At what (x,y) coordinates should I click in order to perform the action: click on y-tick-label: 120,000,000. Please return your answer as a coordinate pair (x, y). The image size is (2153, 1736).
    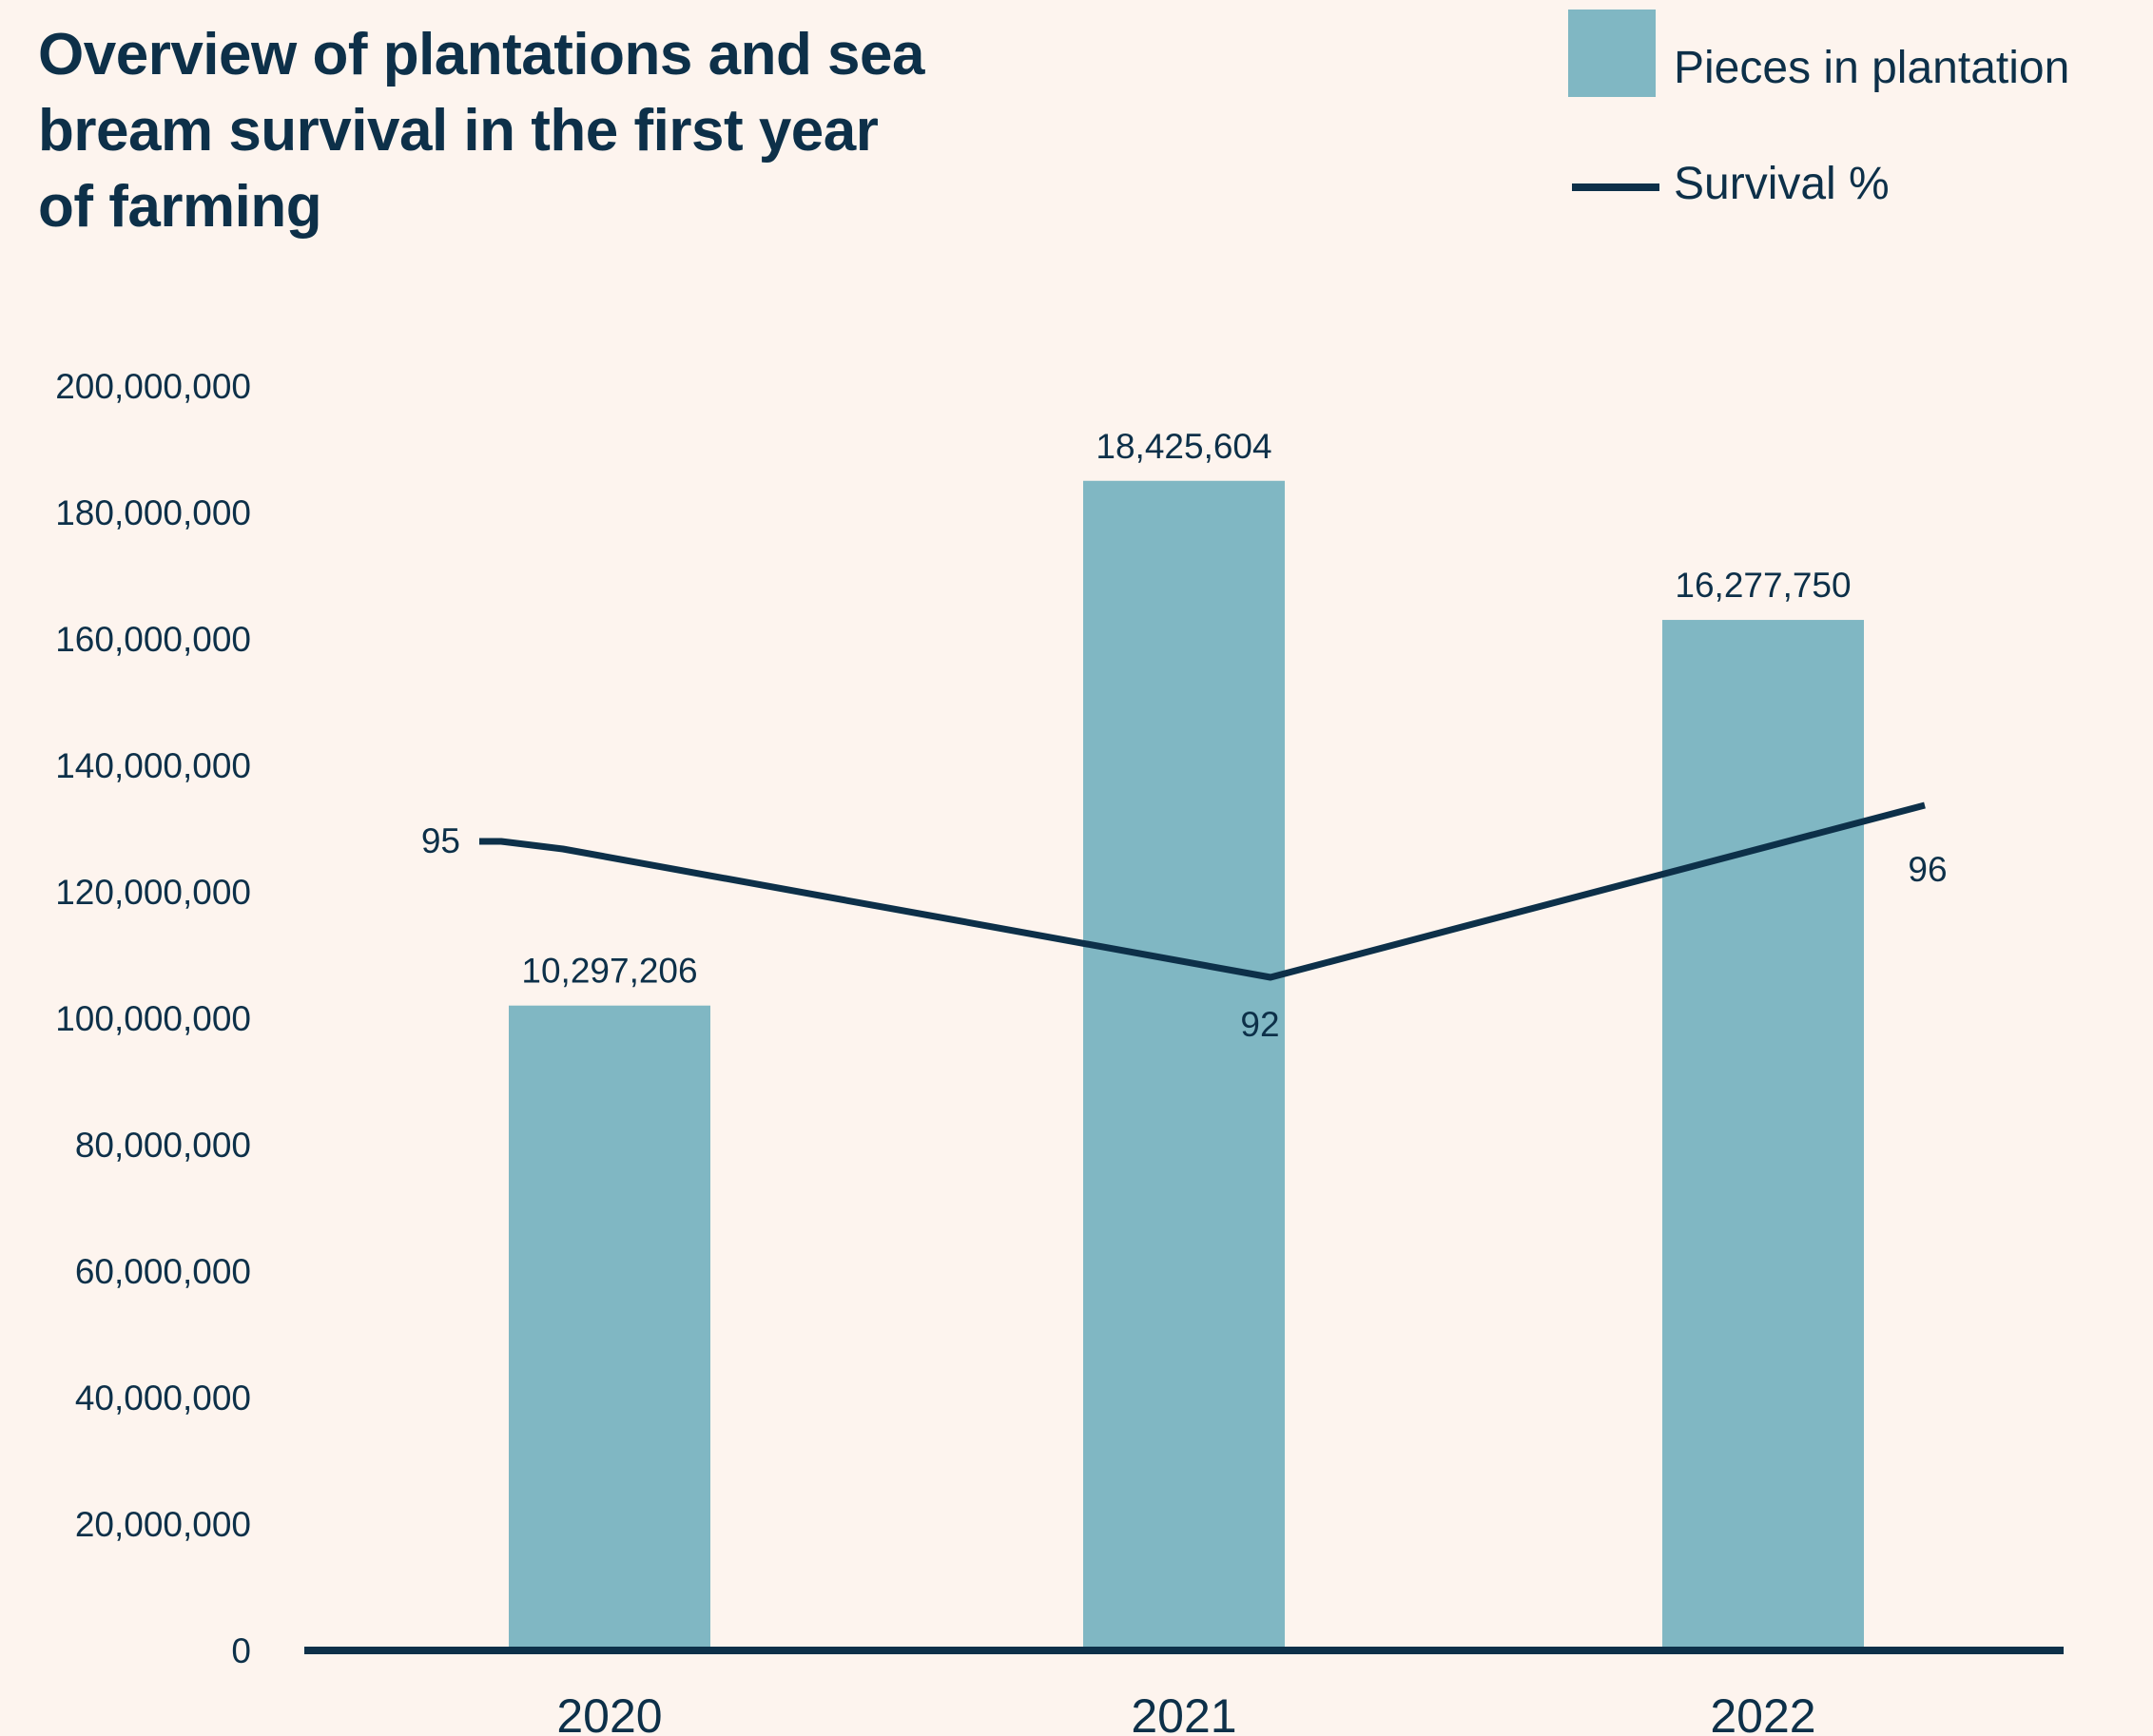
    Looking at the image, I should click on (153, 893).